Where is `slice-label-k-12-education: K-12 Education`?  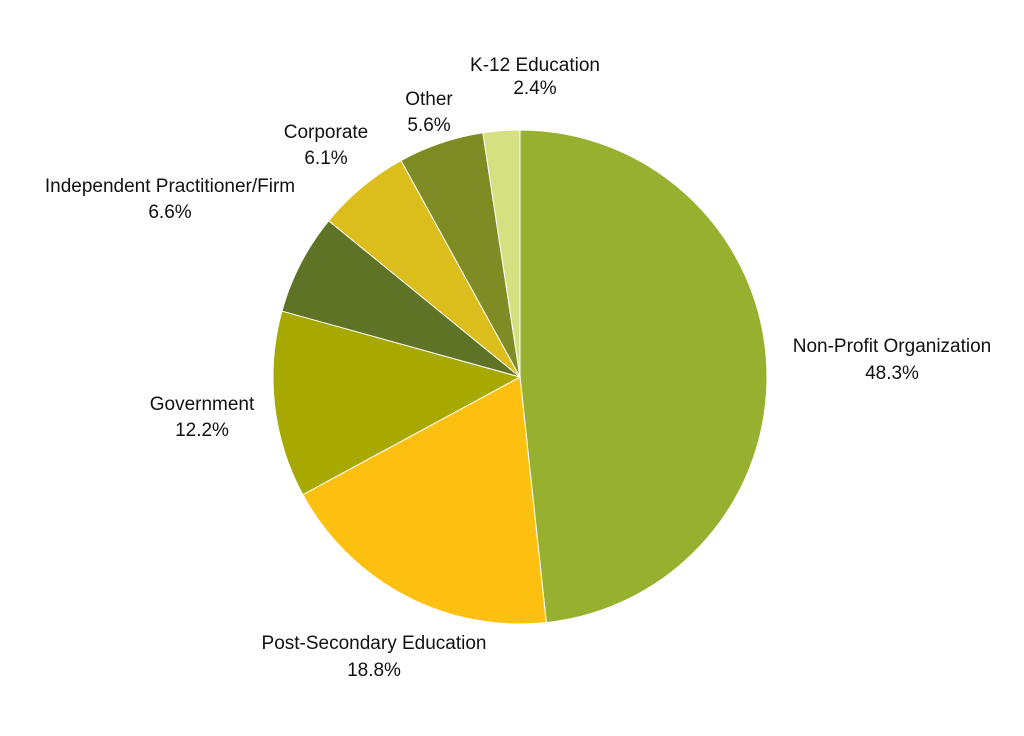
slice-label-k-12-education: K-12 Education is located at coordinates (535, 65).